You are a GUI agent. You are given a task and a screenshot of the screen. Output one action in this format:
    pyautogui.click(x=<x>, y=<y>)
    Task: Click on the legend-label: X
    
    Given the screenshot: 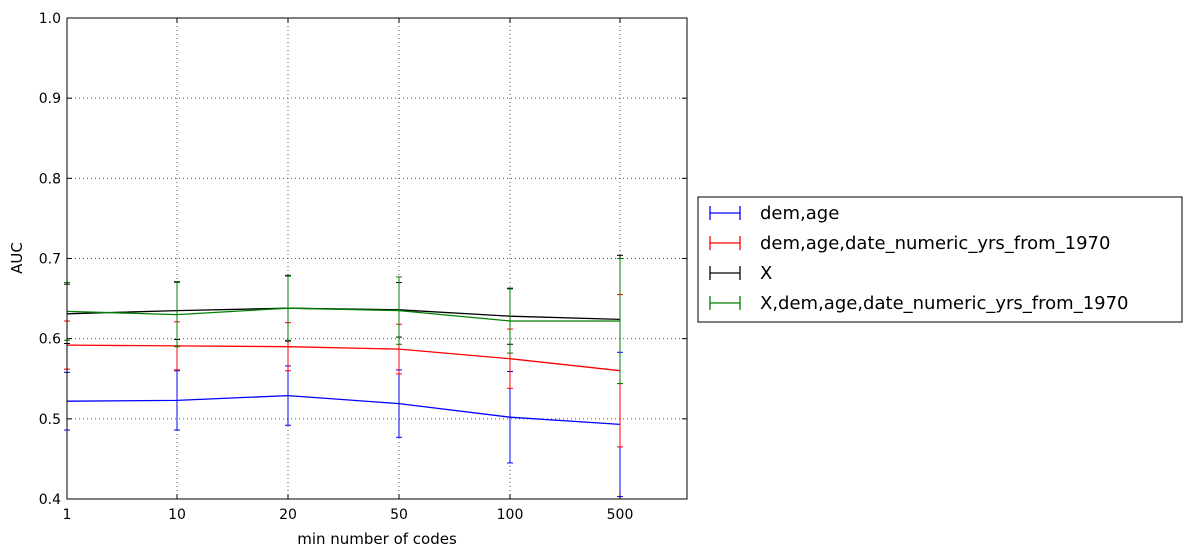 What is the action you would take?
    pyautogui.click(x=766, y=273)
    